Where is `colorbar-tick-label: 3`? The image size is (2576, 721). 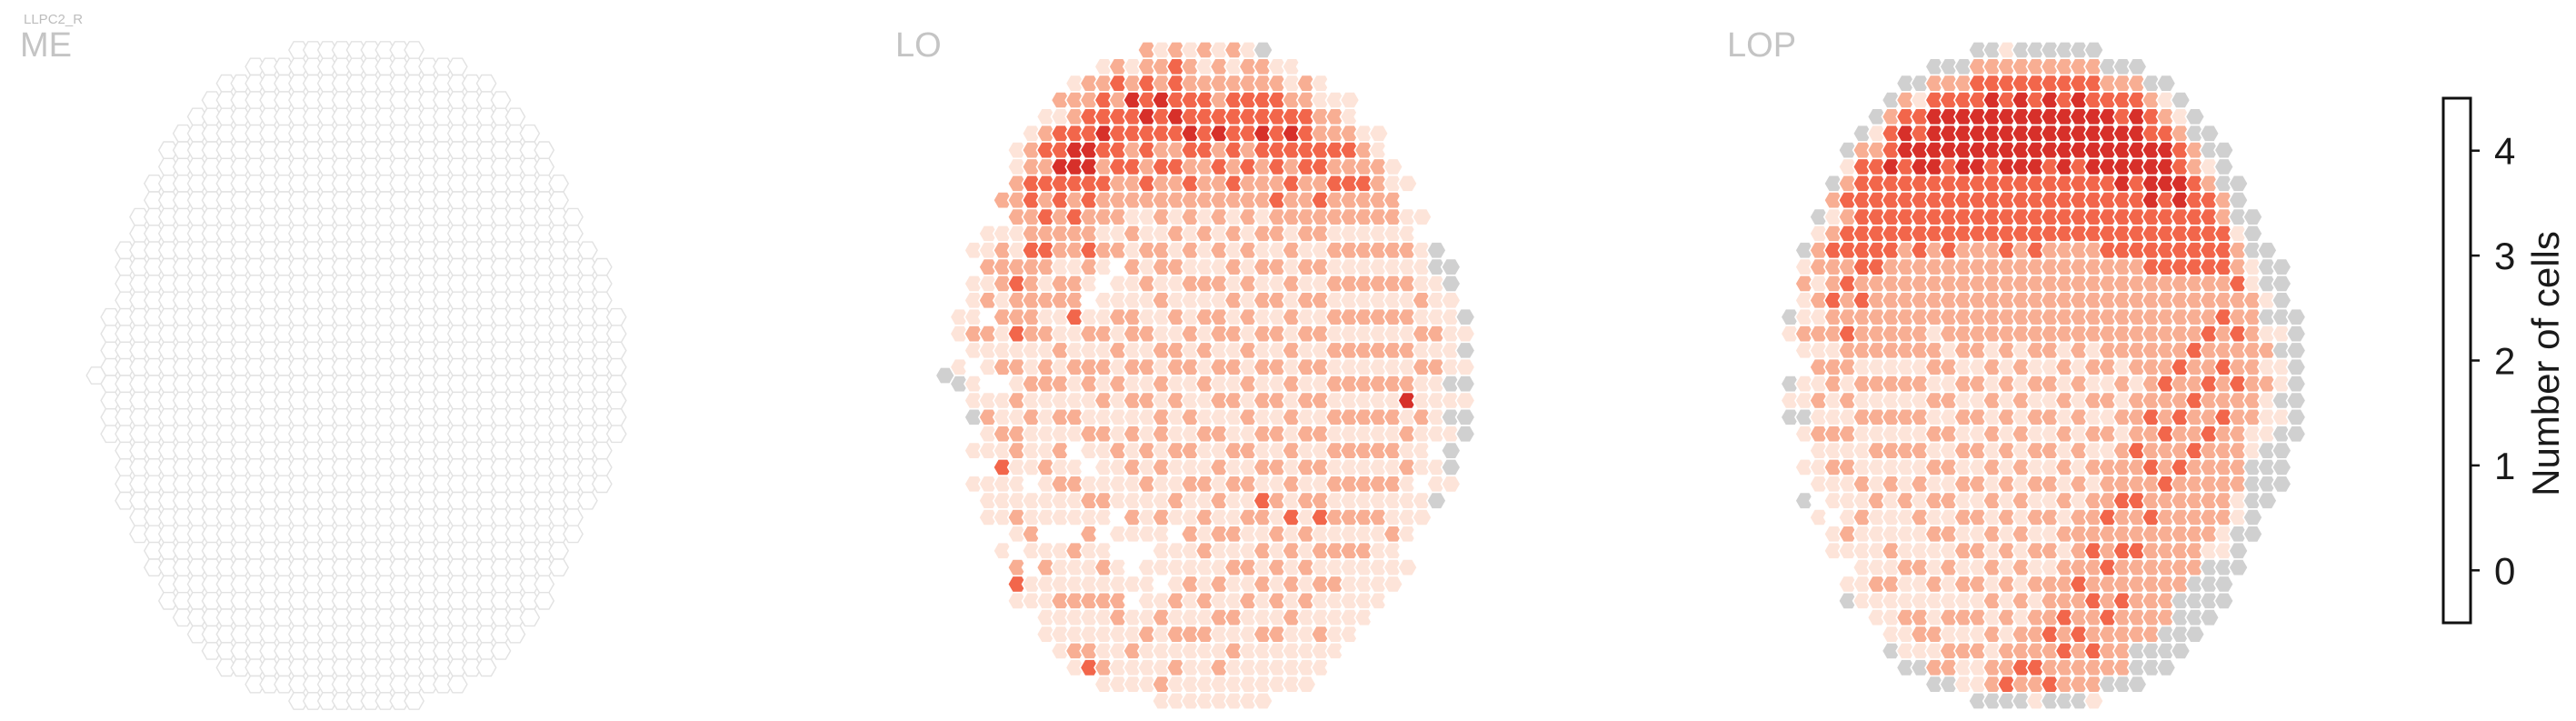 colorbar-tick-label: 3 is located at coordinates (2504, 256).